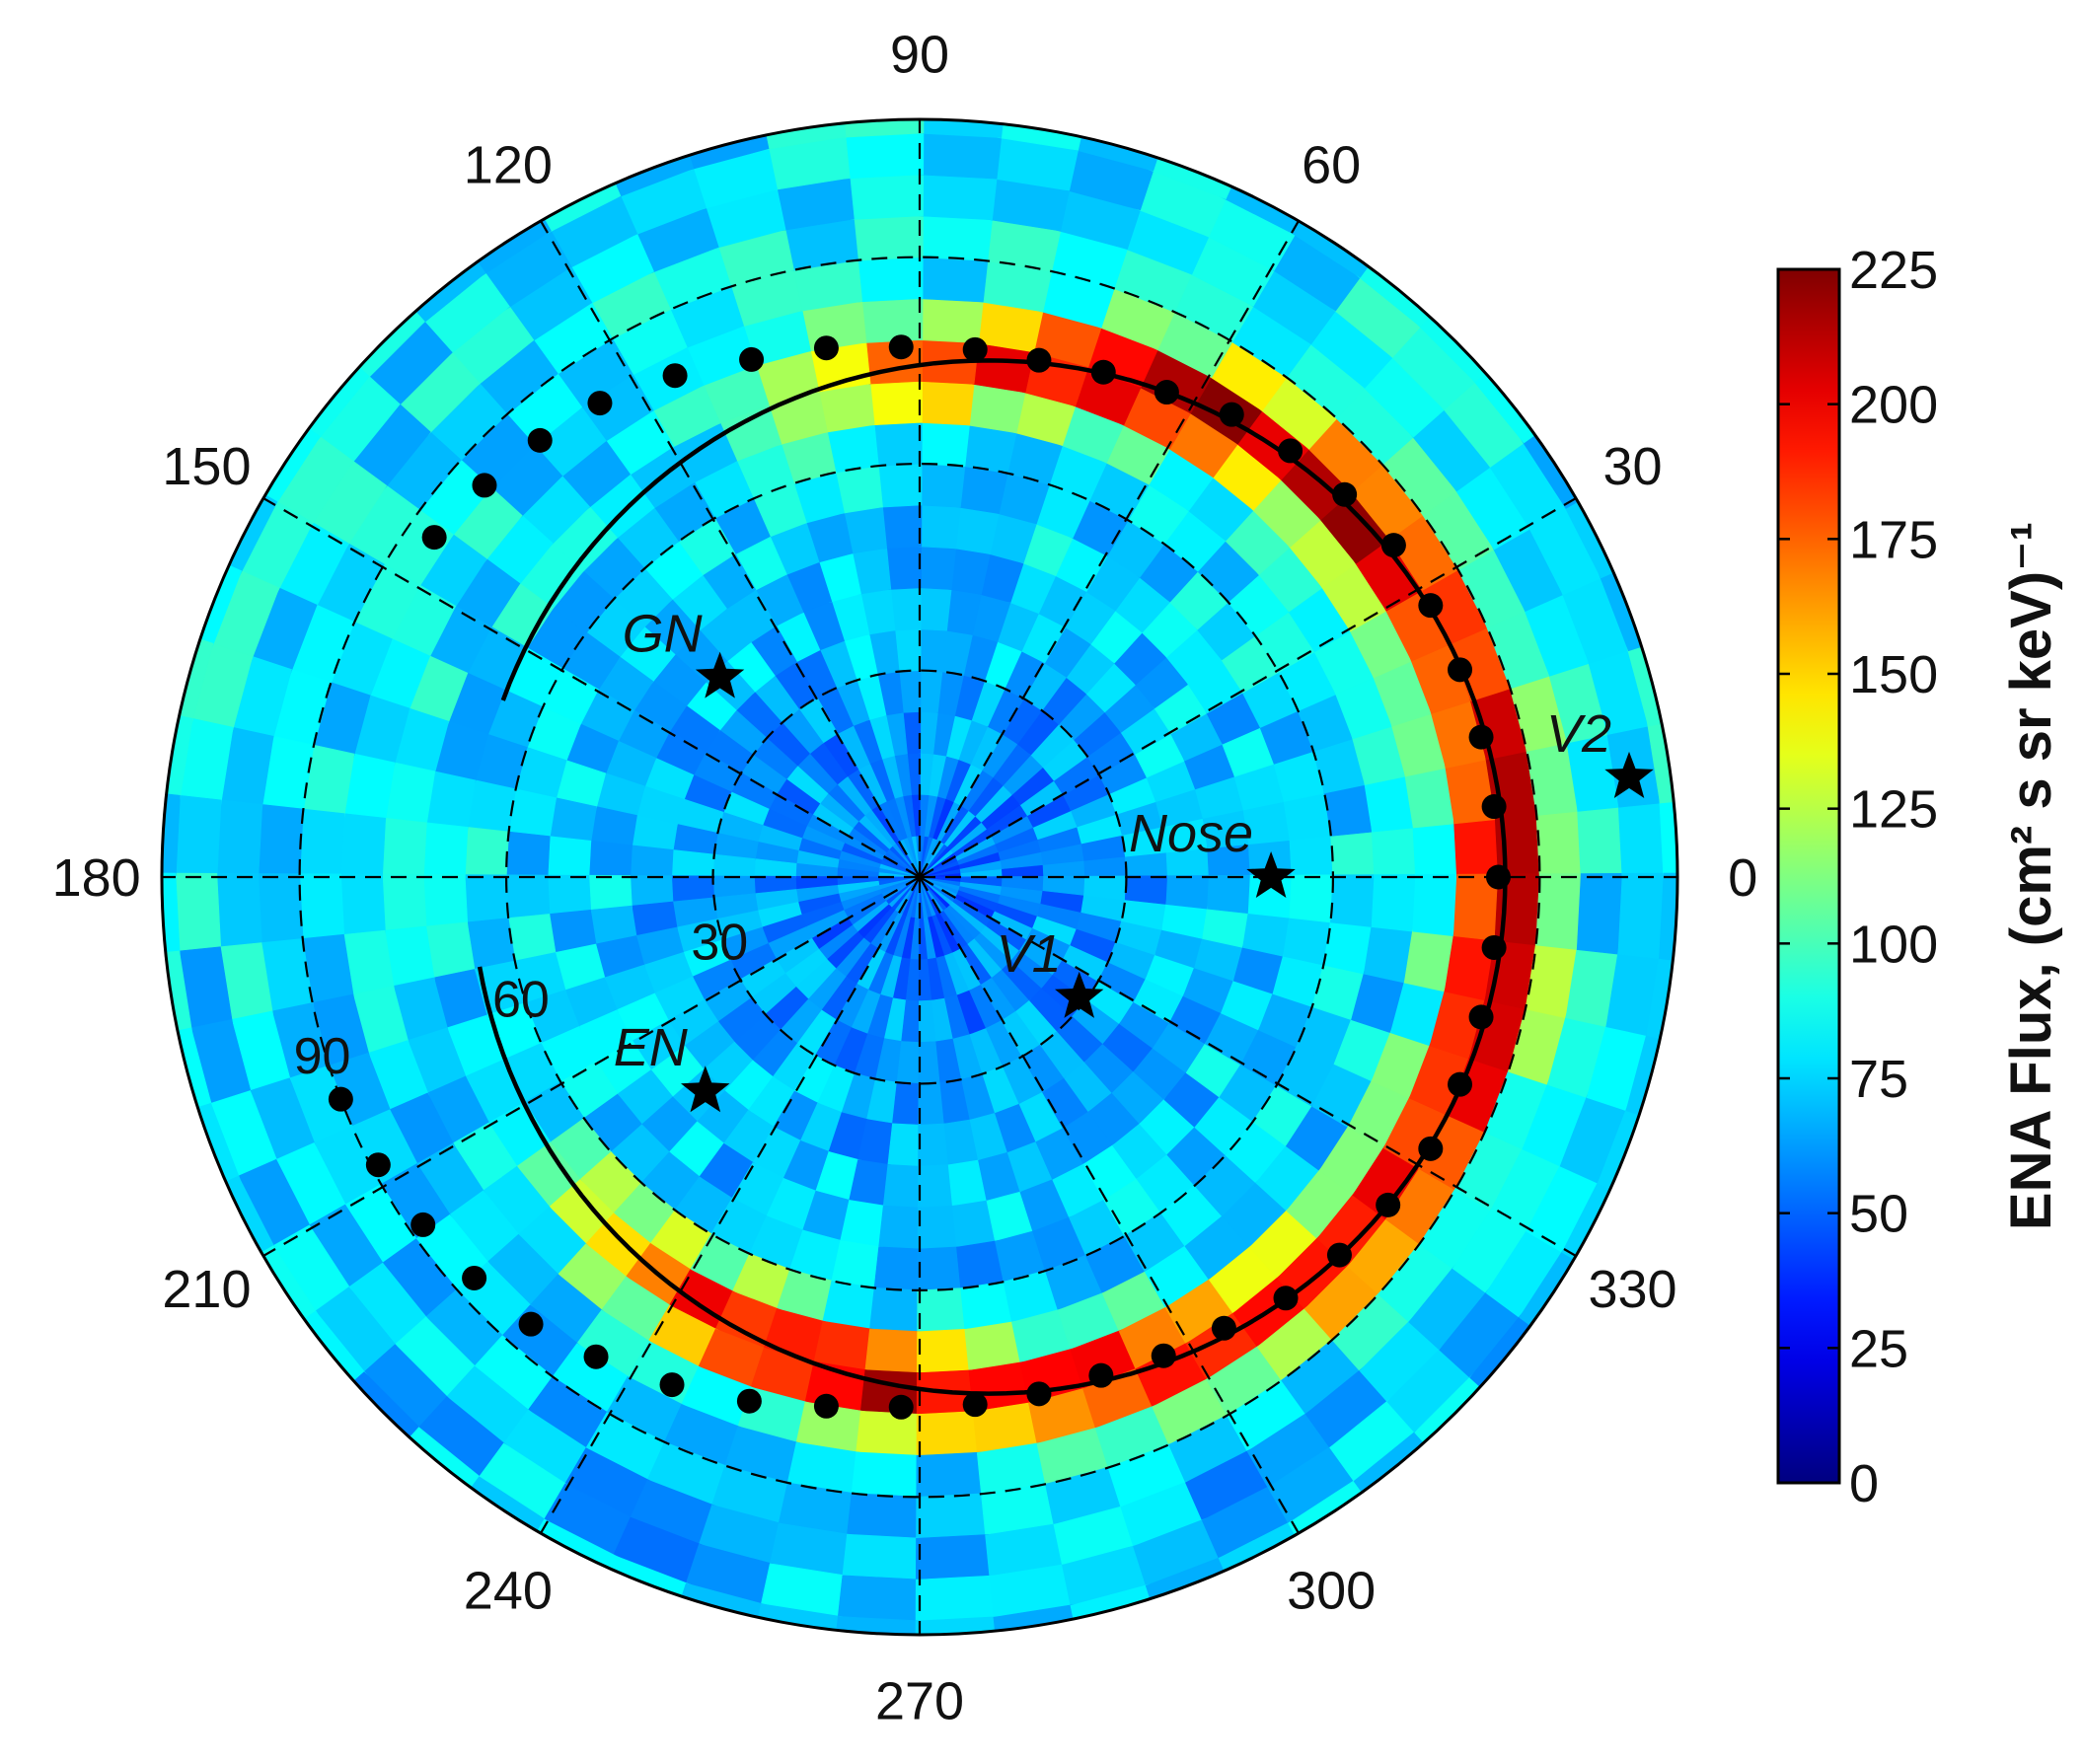  What do you see at coordinates (719, 943) in the screenshot?
I see `radial-tick-label: 30` at bounding box center [719, 943].